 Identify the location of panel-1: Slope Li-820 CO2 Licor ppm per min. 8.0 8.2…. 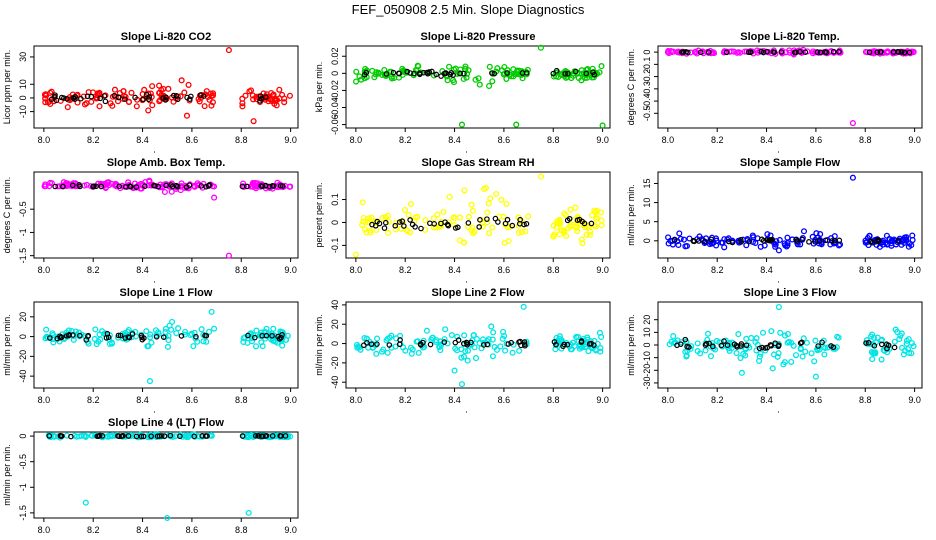
(150, 92).